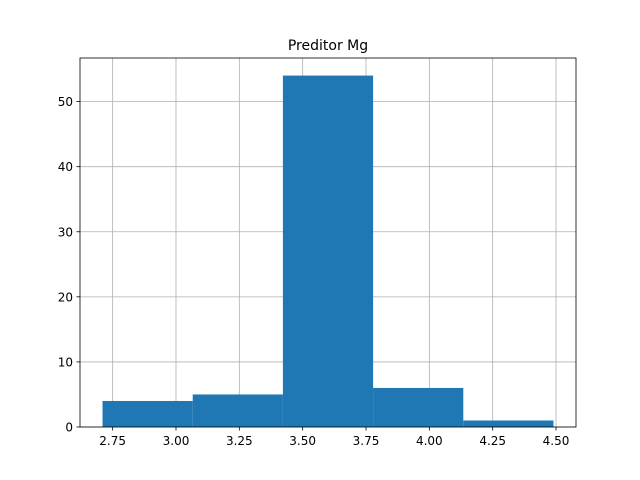 The image size is (640, 480). What do you see at coordinates (69, 428) in the screenshot?
I see `y-tick-label: 0` at bounding box center [69, 428].